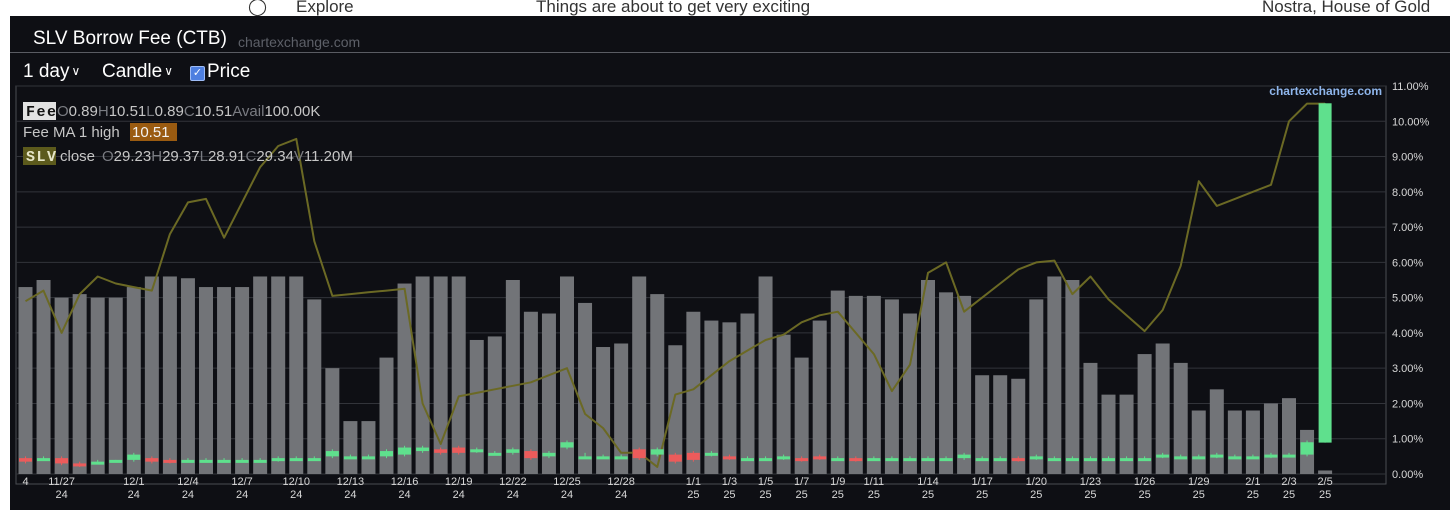 The height and width of the screenshot is (522, 1456). What do you see at coordinates (204, 156) in the screenshot?
I see `legend-key: L` at bounding box center [204, 156].